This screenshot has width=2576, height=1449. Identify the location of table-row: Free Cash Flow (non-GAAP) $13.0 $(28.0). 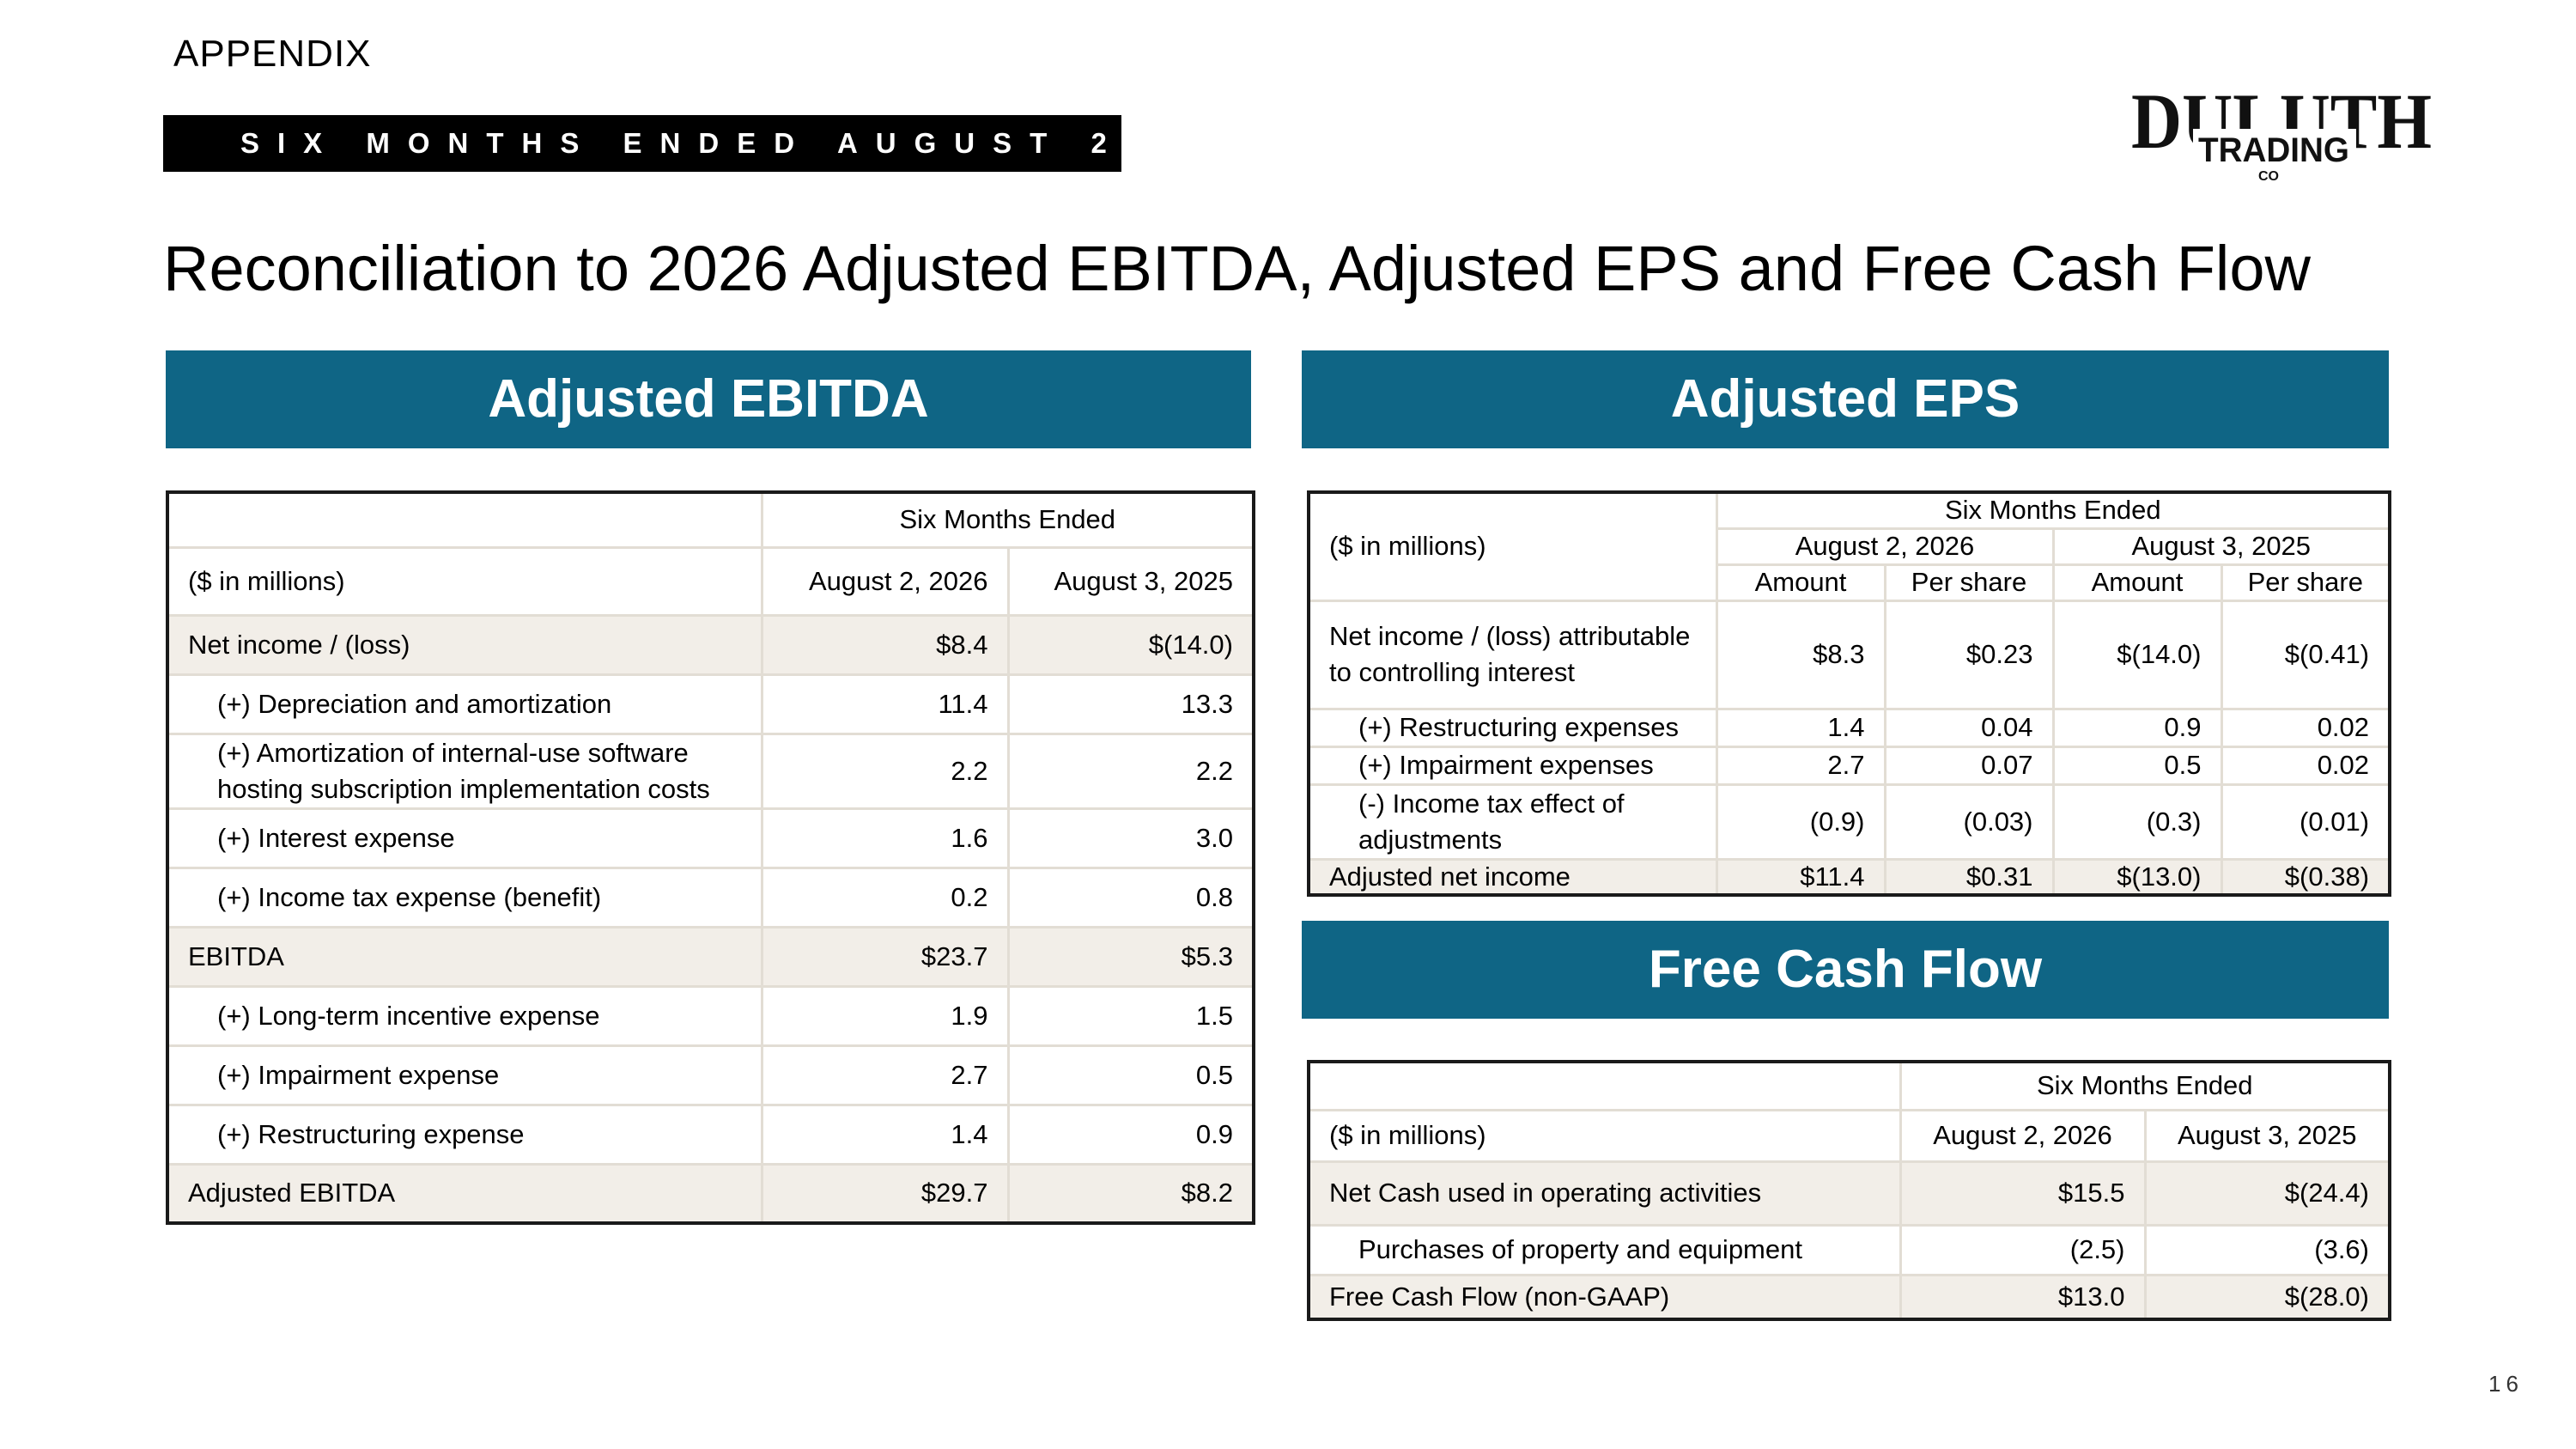
(1849, 1297).